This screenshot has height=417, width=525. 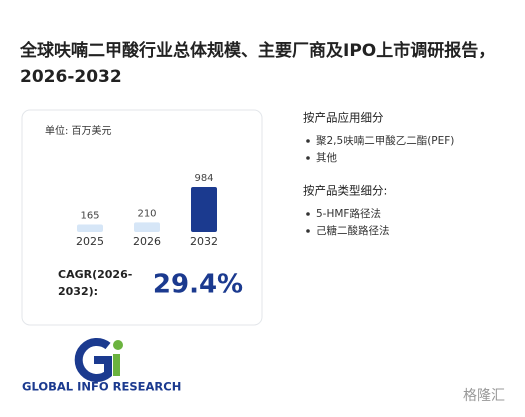 I want to click on value-label: 210, so click(x=146, y=213).